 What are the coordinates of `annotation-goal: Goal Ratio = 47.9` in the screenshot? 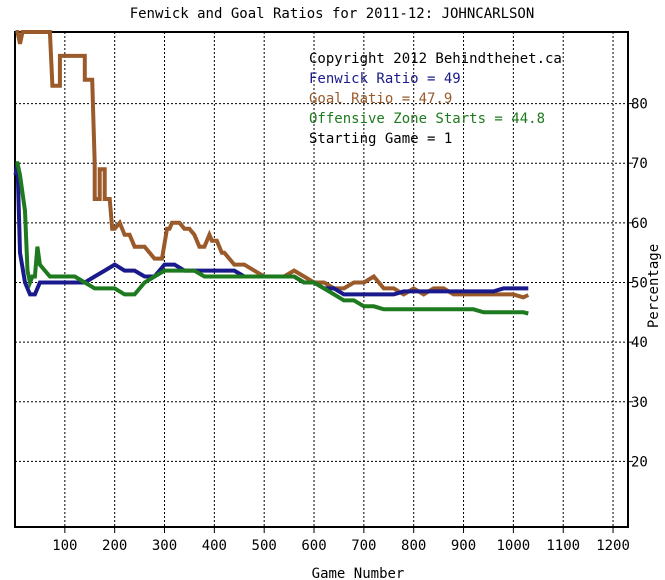 It's located at (380, 99).